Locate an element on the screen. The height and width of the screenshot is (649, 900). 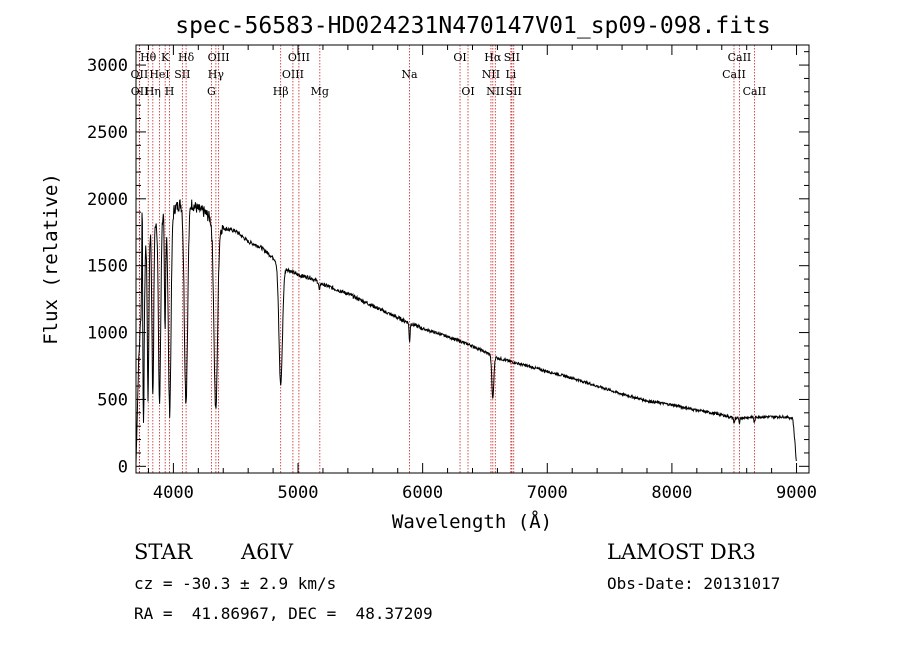
x-tick-label: 5000 is located at coordinates (298, 493).